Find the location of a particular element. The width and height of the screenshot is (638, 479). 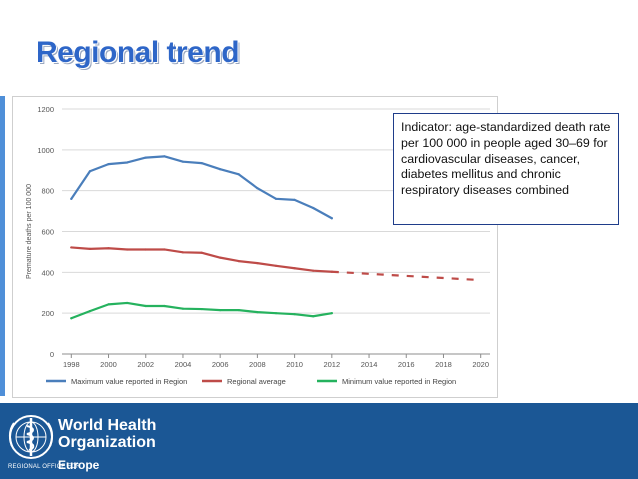

x-tick-label: 2008 is located at coordinates (257, 364).